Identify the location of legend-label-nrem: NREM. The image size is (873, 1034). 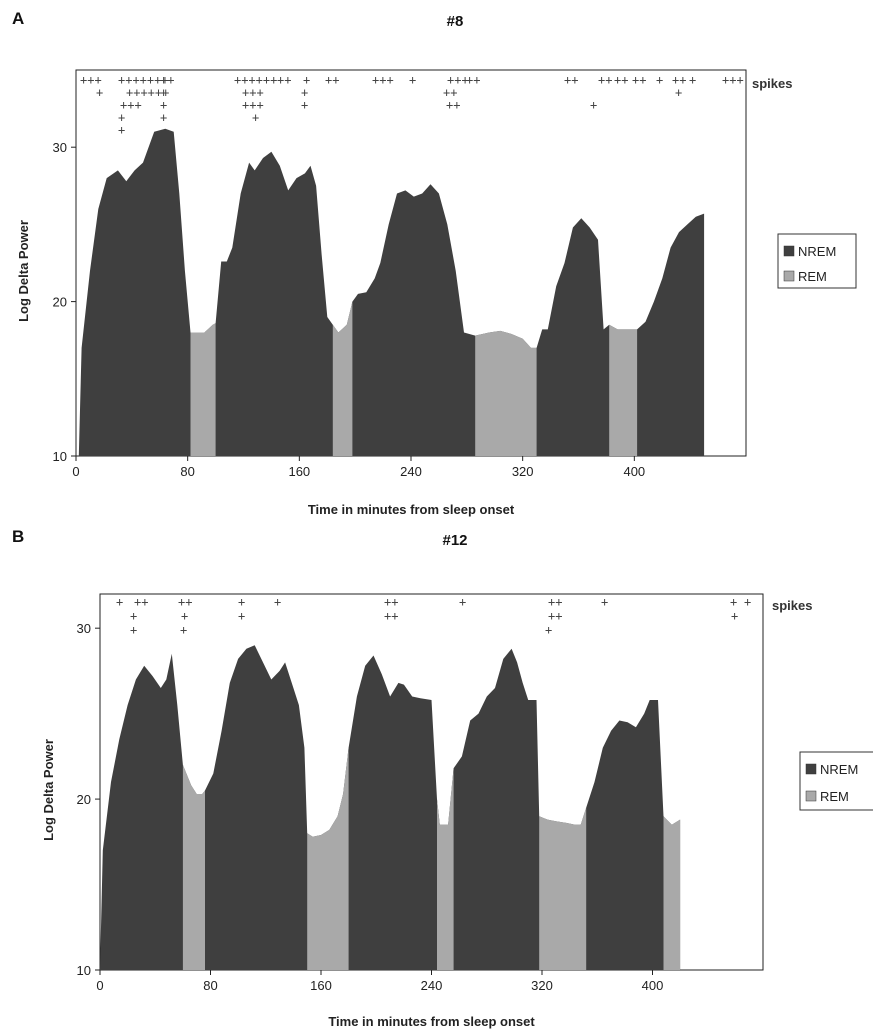
(817, 251).